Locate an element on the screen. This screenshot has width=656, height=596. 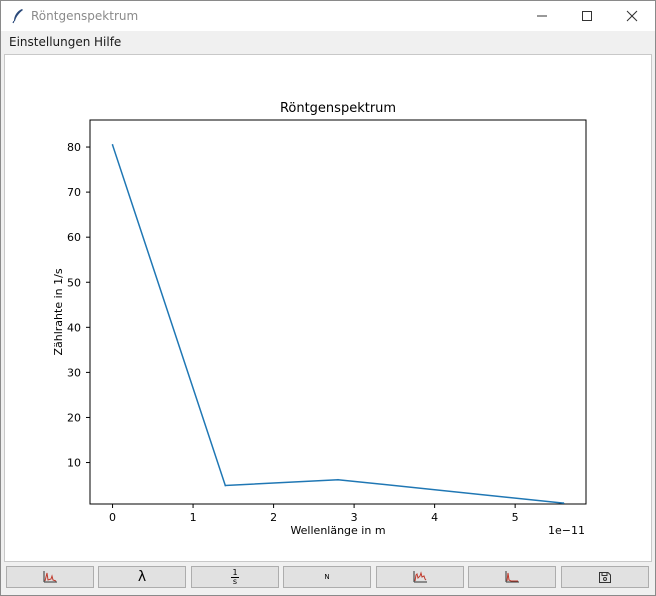
y-tick-label: 40 is located at coordinates (74, 327).